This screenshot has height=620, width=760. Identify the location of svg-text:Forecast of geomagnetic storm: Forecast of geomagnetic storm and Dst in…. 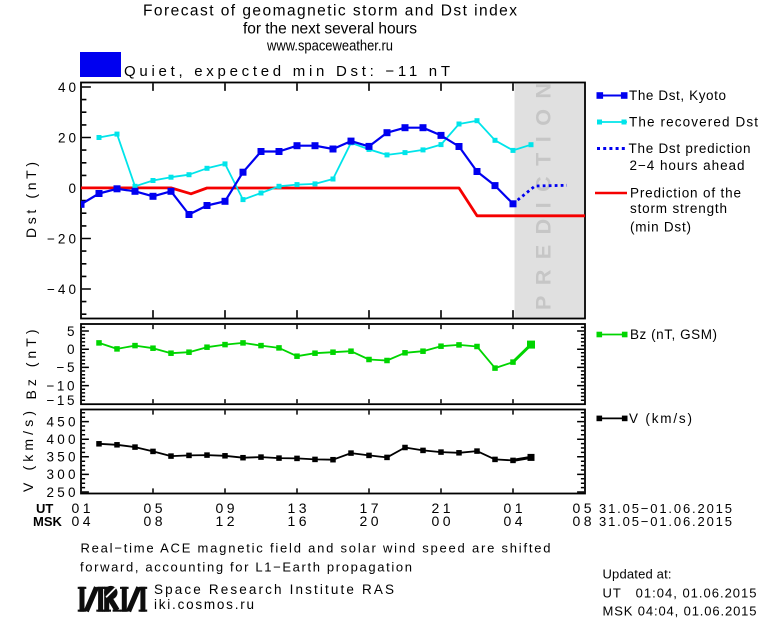
(330, 11).